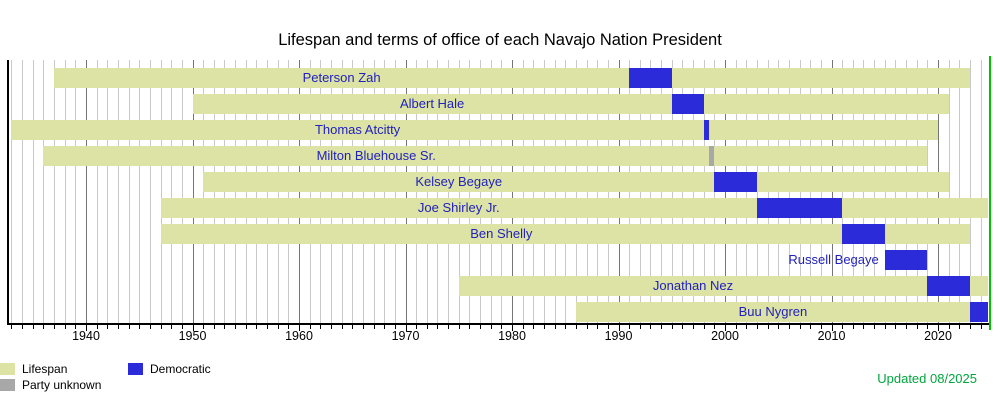  Describe the element at coordinates (45, 369) in the screenshot. I see `legend-label: Lifespan` at that location.